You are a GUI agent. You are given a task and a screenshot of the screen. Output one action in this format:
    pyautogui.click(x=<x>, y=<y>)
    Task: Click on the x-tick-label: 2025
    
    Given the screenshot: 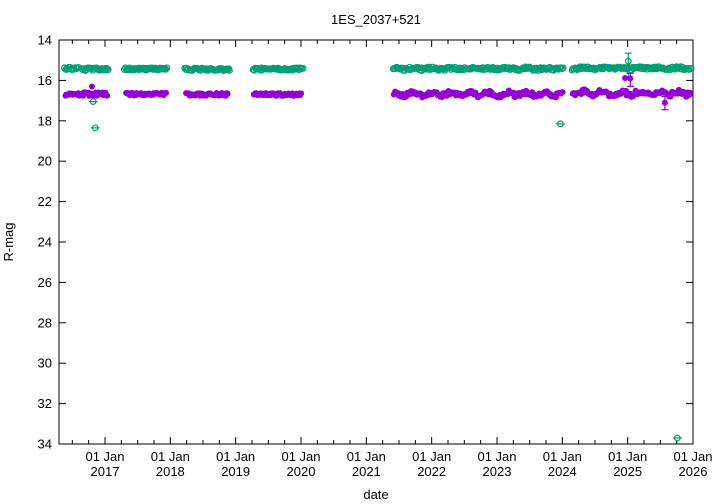 What is the action you would take?
    pyautogui.click(x=627, y=471)
    